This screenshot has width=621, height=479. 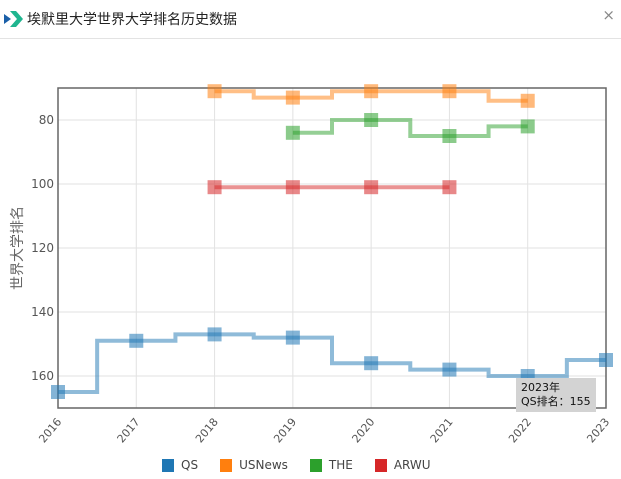 What do you see at coordinates (207, 431) in the screenshot?
I see `x-tick-label: 2018` at bounding box center [207, 431].